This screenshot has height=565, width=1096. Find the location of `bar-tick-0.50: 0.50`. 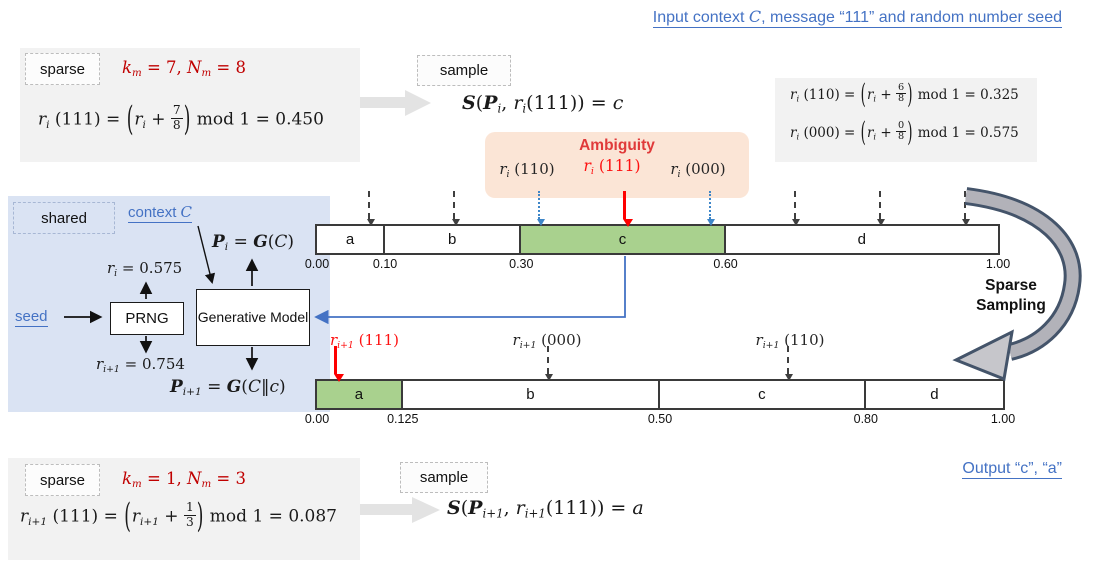

bar-tick-0.50: 0.50 is located at coordinates (660, 419).